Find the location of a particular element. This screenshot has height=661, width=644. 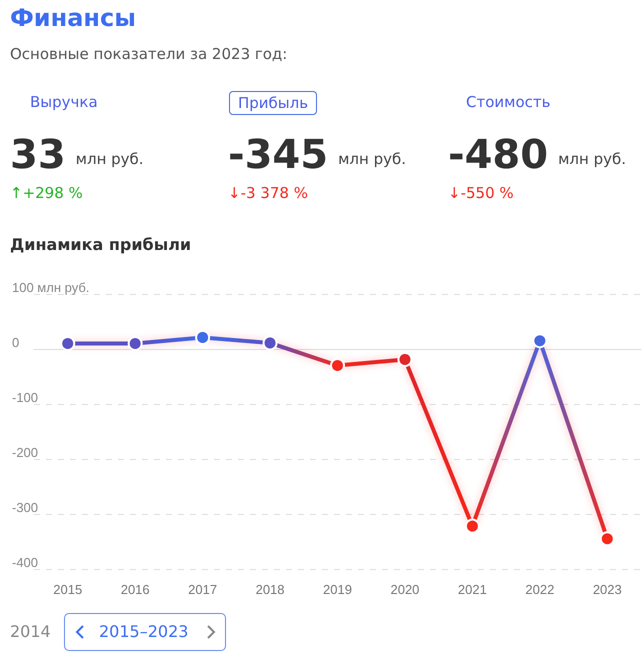

text: 2014 is located at coordinates (30, 631).